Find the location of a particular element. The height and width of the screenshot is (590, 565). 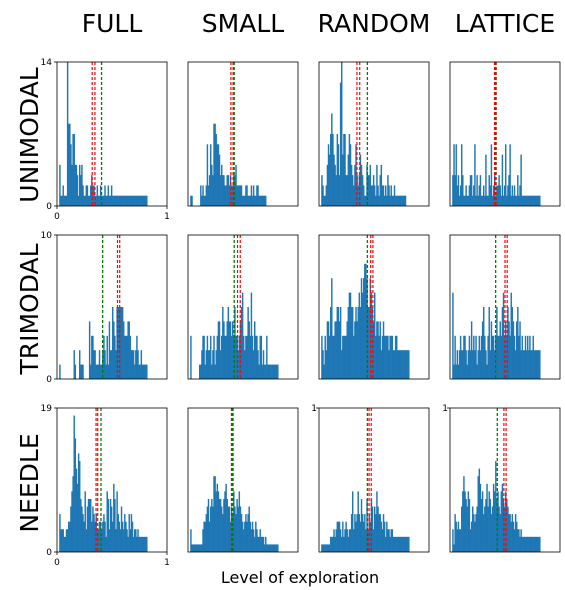

panel-needle-full: 0 19 0 1 is located at coordinates (105, 486).